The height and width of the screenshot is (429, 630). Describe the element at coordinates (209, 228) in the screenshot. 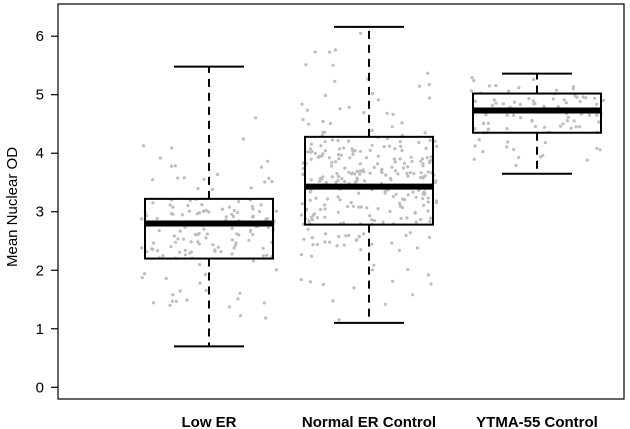

I see `box-iqr` at that location.